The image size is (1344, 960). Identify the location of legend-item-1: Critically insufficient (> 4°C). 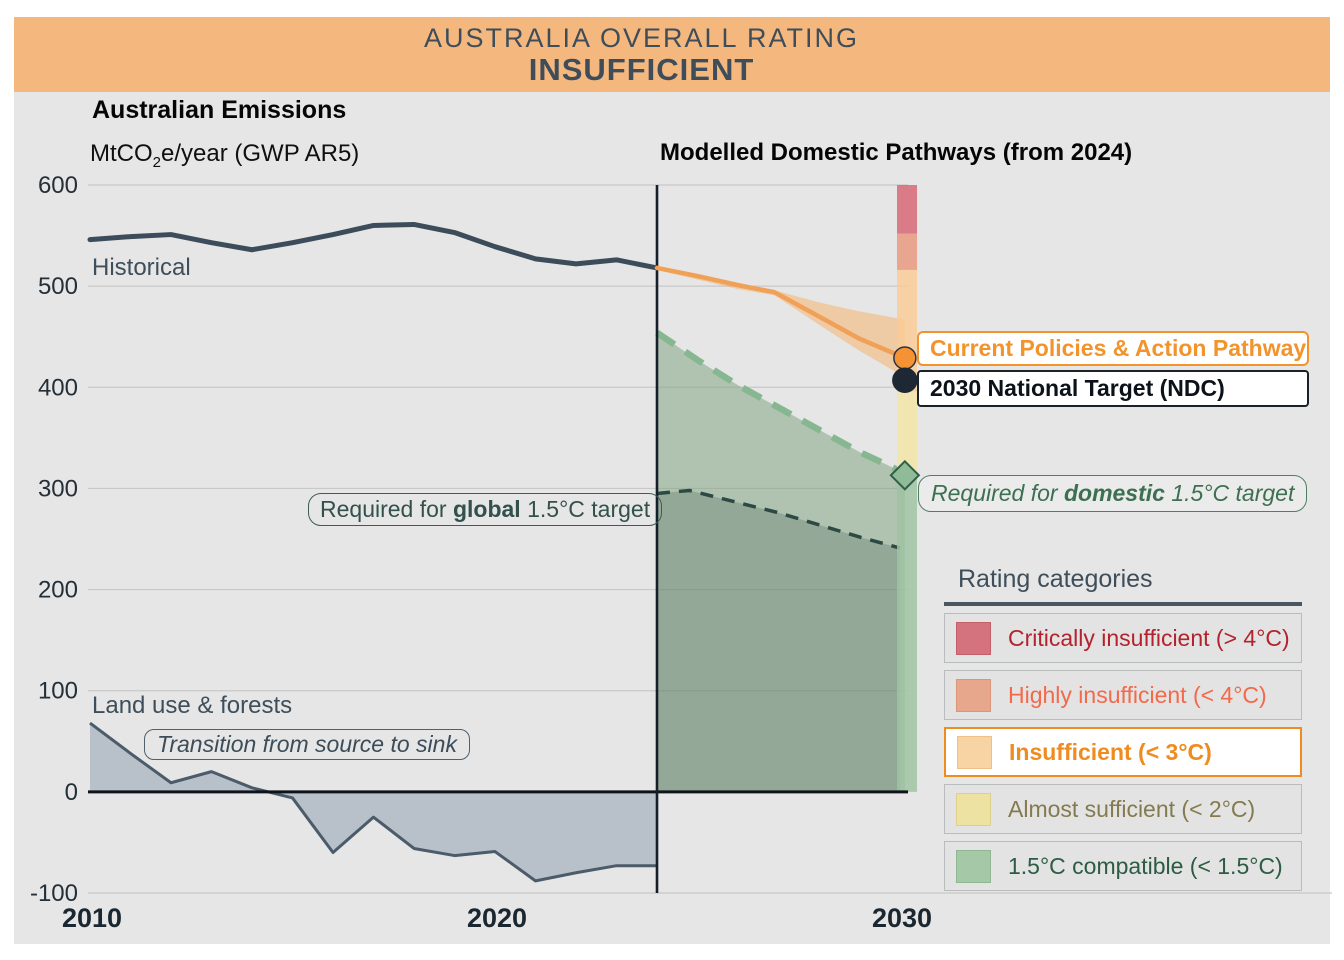
(1123, 638).